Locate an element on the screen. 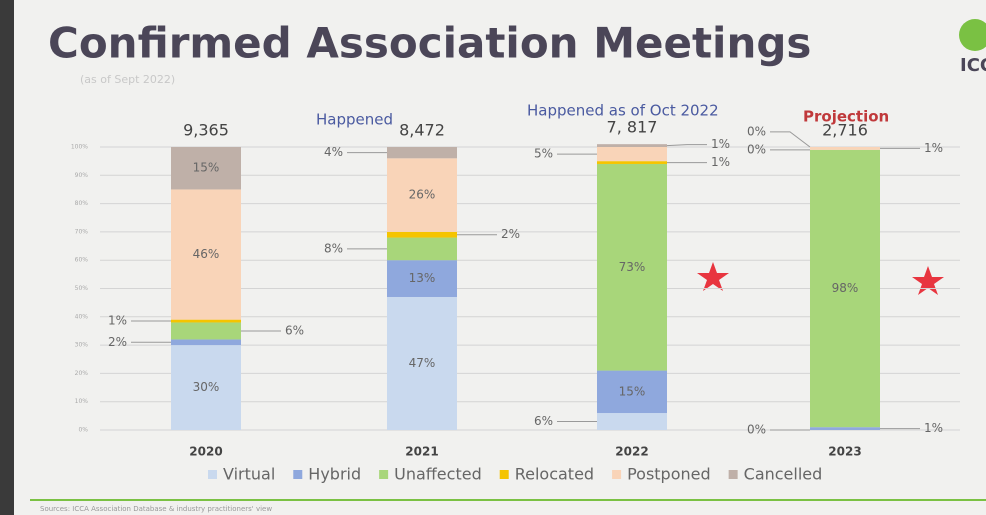  y-tick-label: 30% is located at coordinates (82, 345).